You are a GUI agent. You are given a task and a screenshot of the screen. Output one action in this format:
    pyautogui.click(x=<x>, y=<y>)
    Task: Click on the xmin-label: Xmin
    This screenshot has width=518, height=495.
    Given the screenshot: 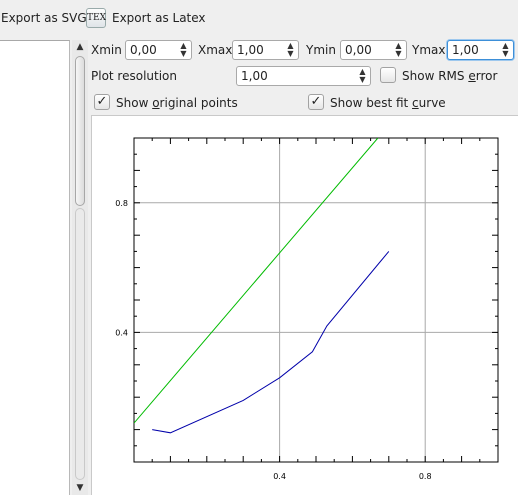 What is the action you would take?
    pyautogui.click(x=106, y=50)
    